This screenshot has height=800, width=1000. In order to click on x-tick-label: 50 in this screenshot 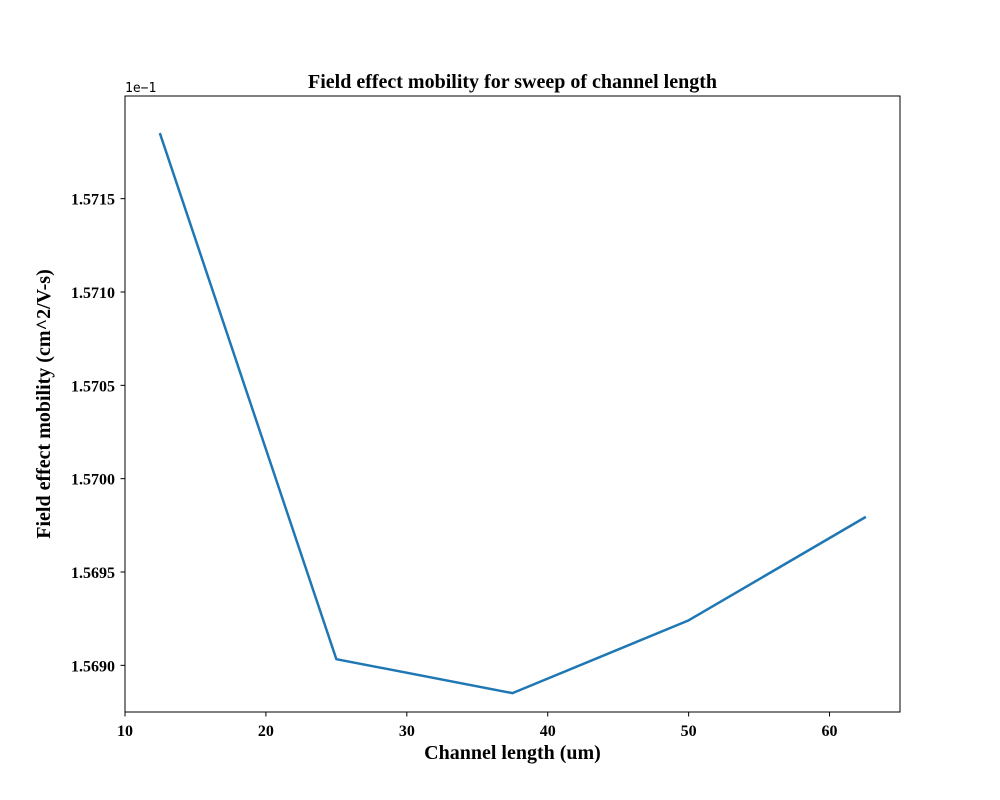, I will do `click(689, 731)`.